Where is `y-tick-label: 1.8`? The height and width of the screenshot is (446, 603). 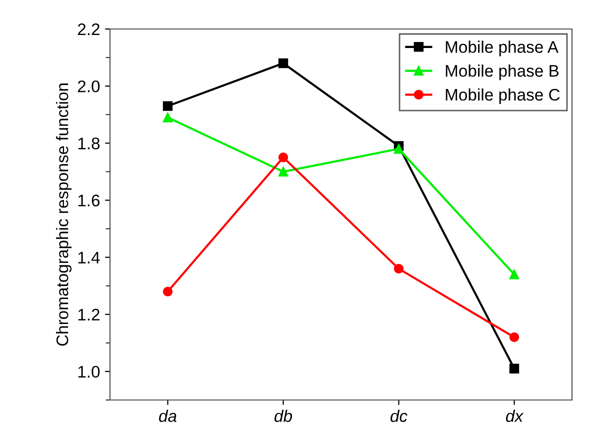
y-tick-label: 1.8 is located at coordinates (89, 144).